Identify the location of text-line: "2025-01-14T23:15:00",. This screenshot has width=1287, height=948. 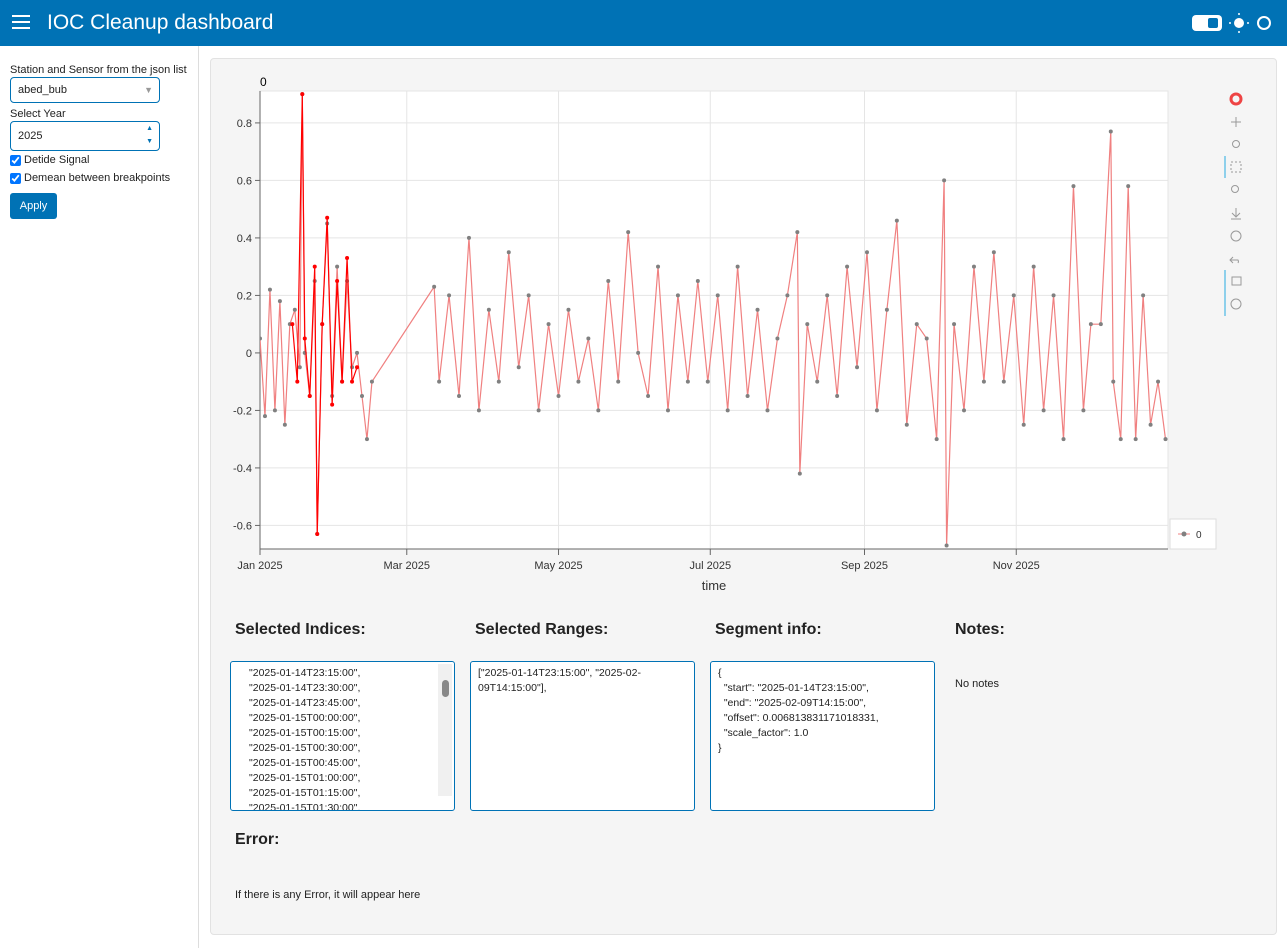
(305, 673).